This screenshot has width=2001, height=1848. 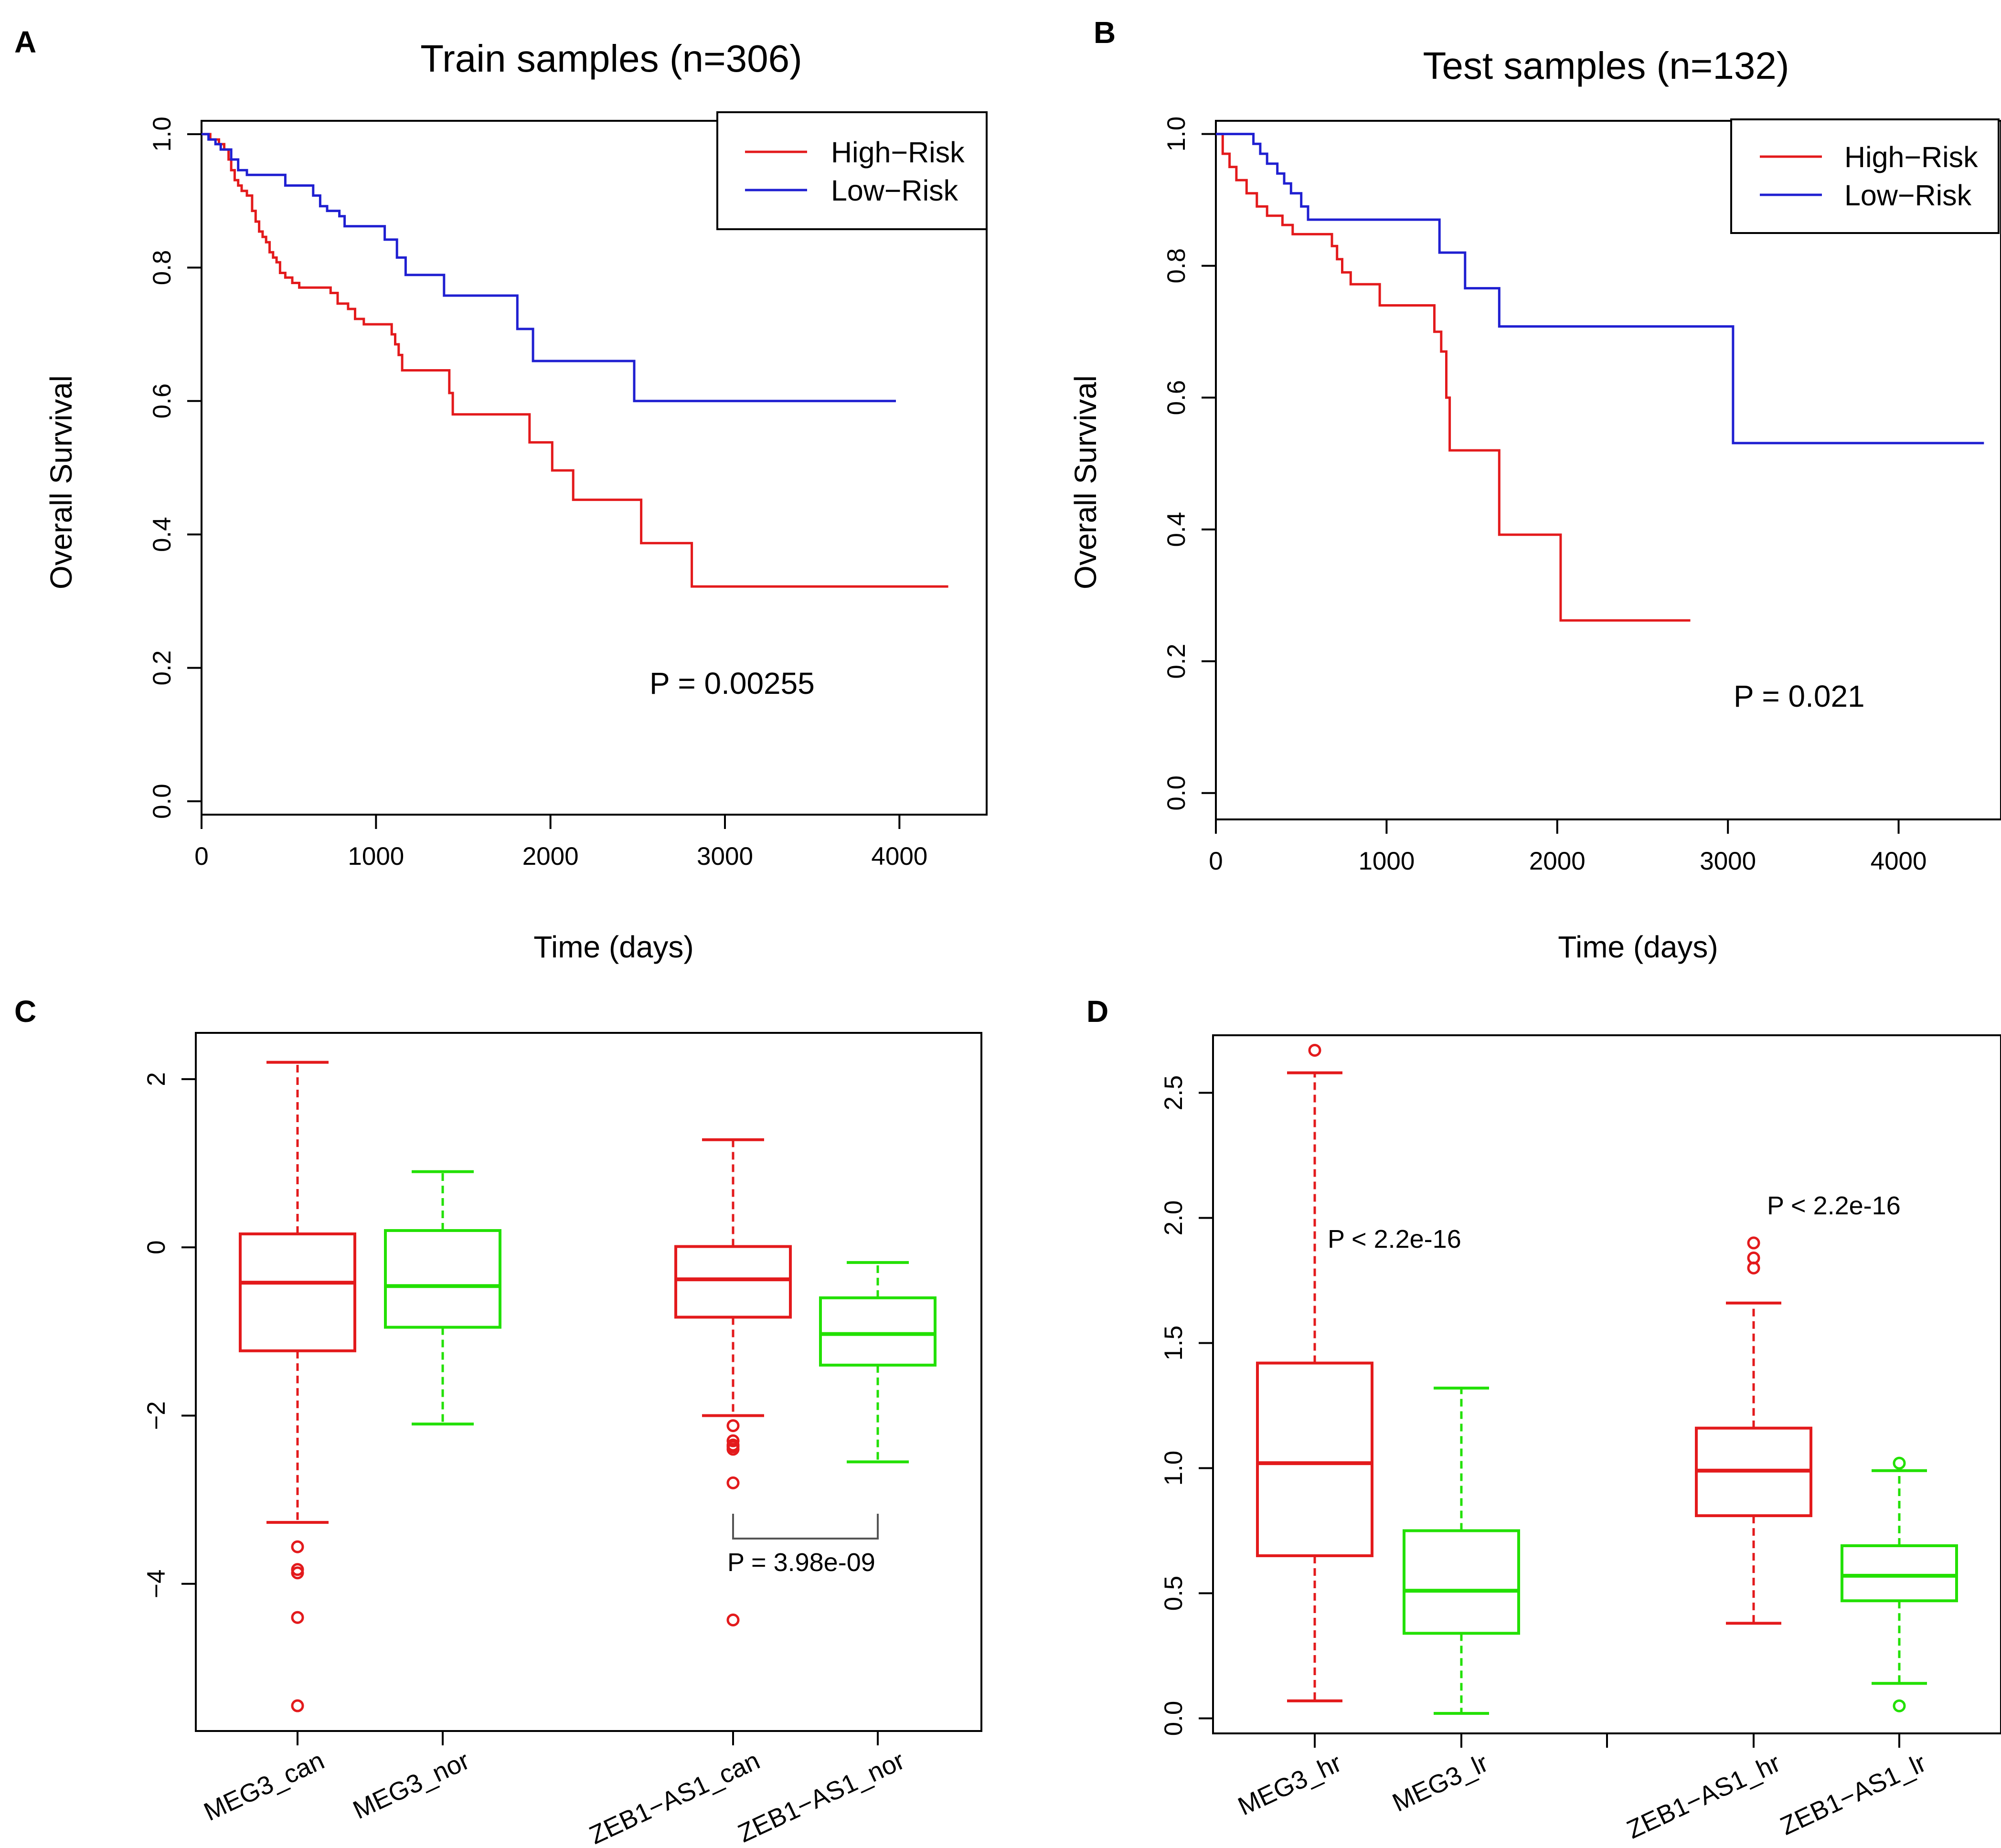 I want to click on panel-b-y-tick-label: 0.0, so click(x=1176, y=793).